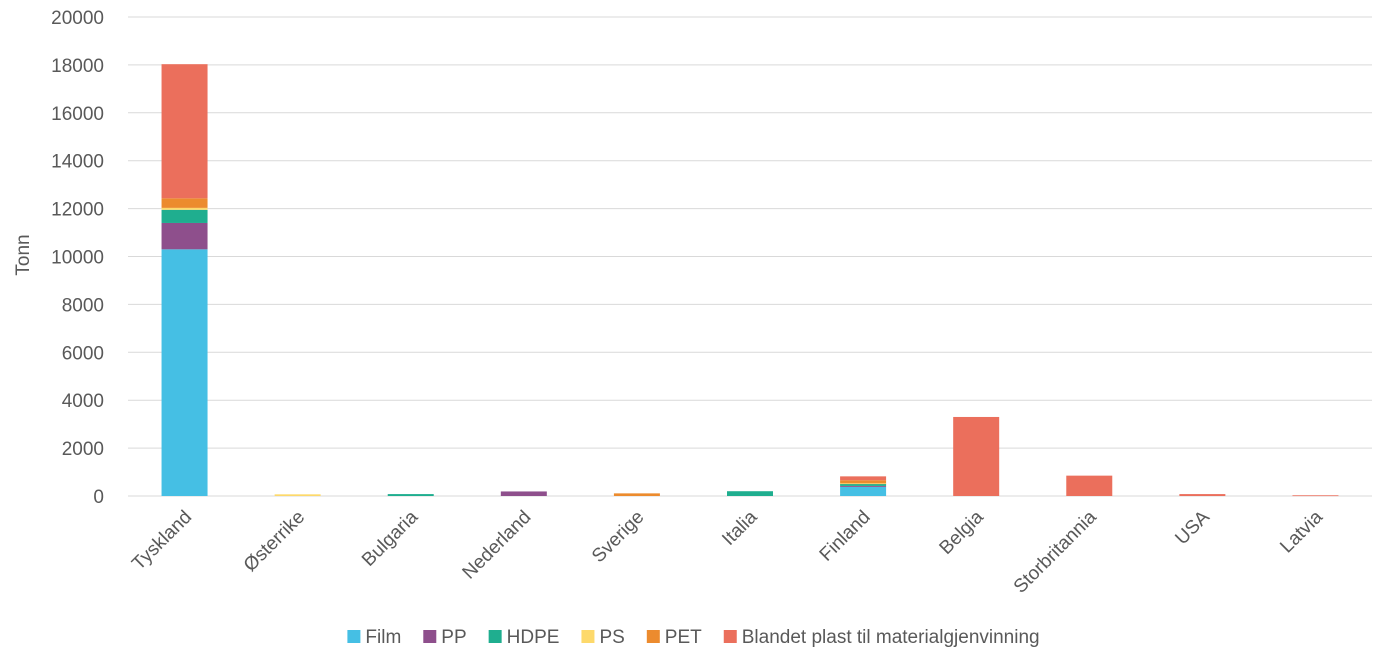 The height and width of the screenshot is (657, 1387). I want to click on x-tick-label: Østerrike, so click(274, 541).